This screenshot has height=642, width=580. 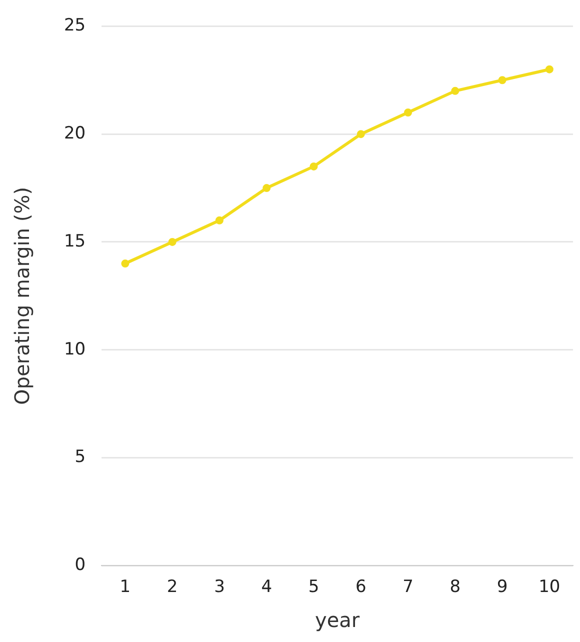 I want to click on x-tick-label: 7, so click(x=408, y=587).